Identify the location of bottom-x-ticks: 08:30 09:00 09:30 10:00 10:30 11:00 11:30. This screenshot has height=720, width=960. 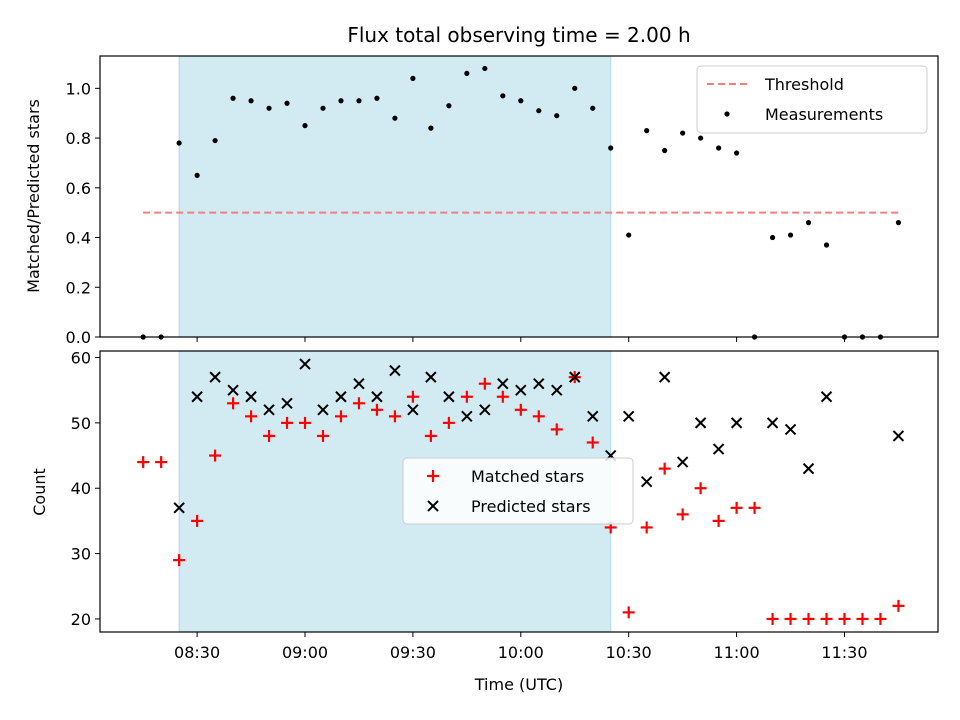
(521, 647).